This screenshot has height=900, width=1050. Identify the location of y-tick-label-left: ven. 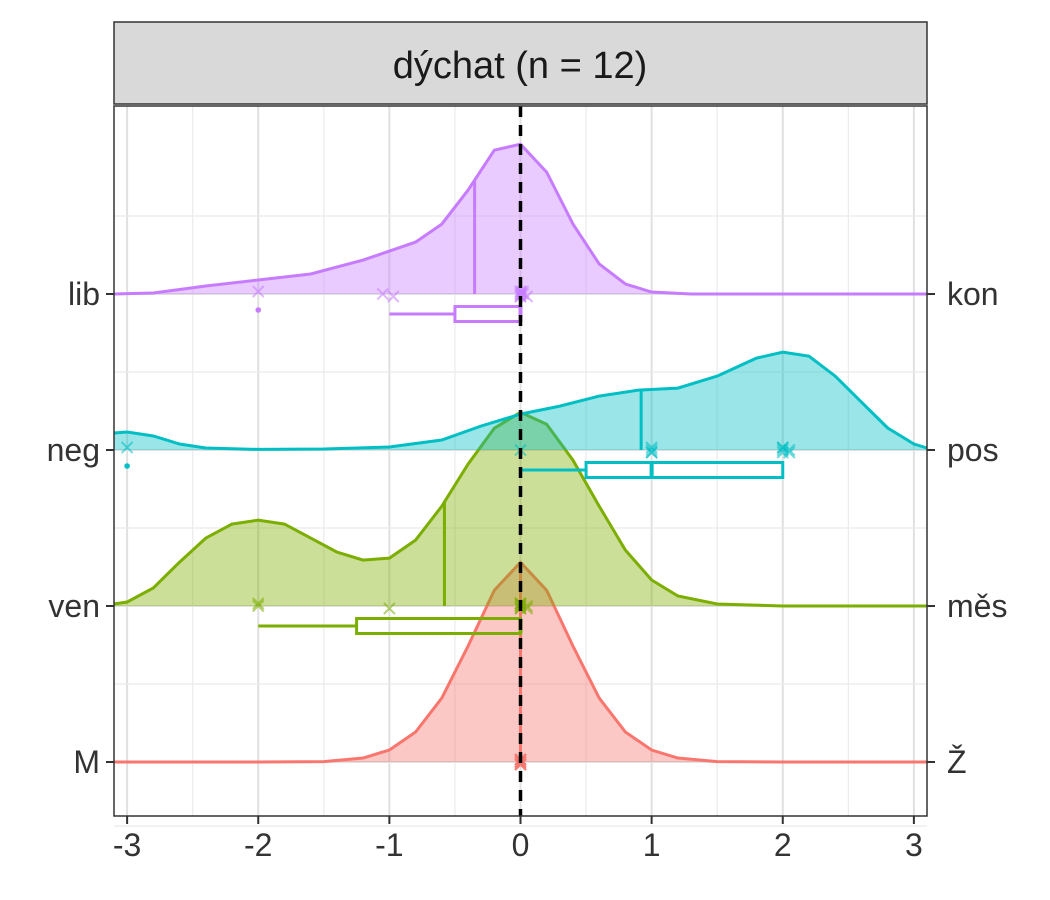
(74, 606).